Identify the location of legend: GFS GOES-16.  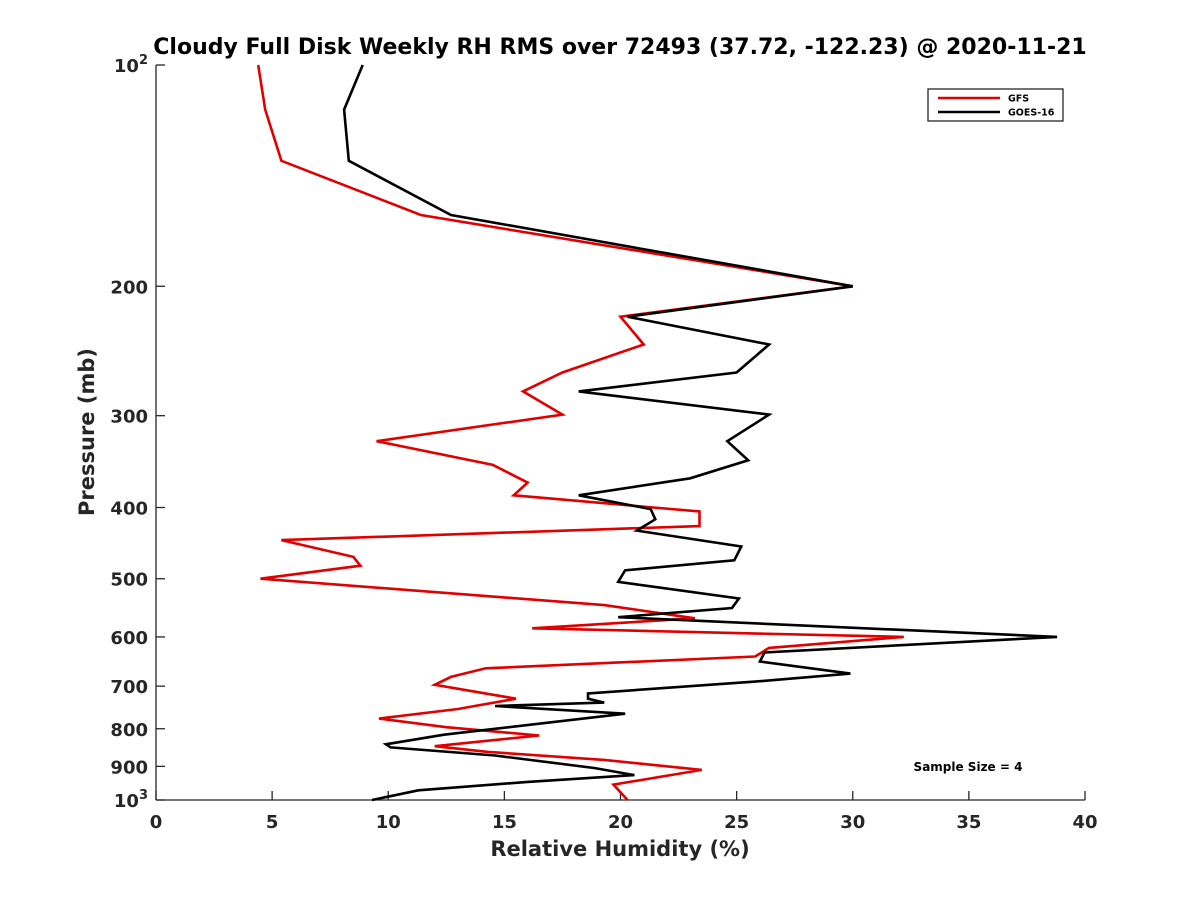
(995, 105).